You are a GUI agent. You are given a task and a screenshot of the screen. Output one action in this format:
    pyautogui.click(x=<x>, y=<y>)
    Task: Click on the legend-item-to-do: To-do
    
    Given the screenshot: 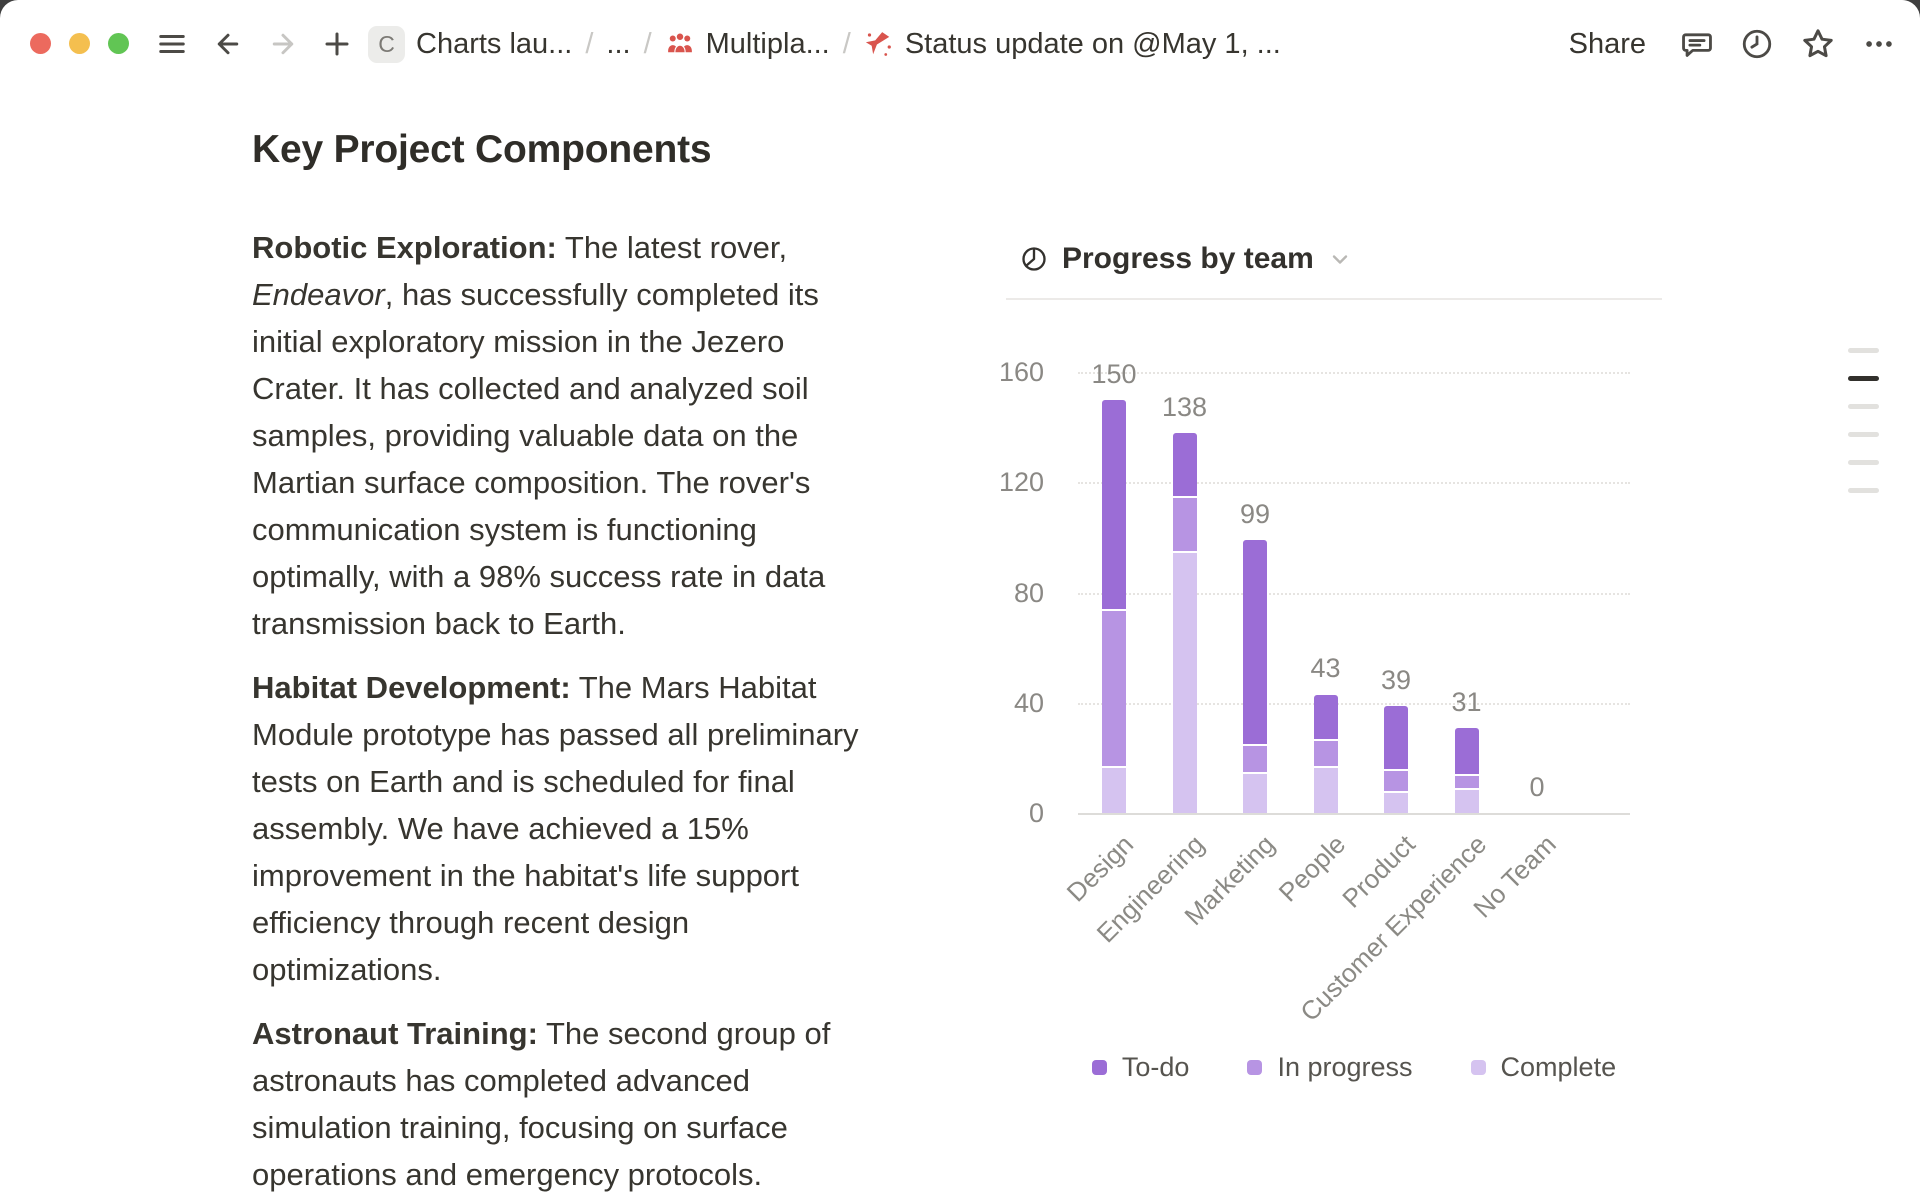 What is the action you would take?
    pyautogui.click(x=1140, y=1067)
    